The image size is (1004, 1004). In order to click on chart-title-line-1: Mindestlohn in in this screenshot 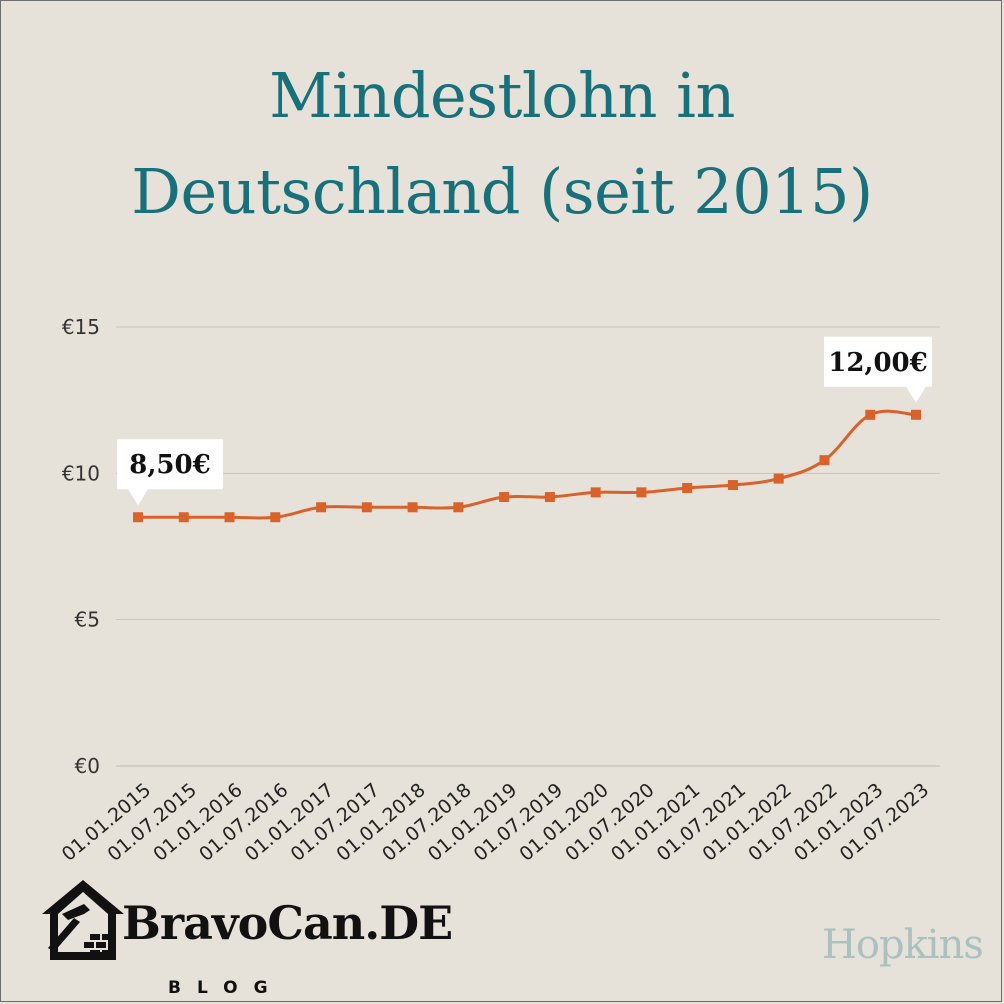, I will do `click(502, 95)`.